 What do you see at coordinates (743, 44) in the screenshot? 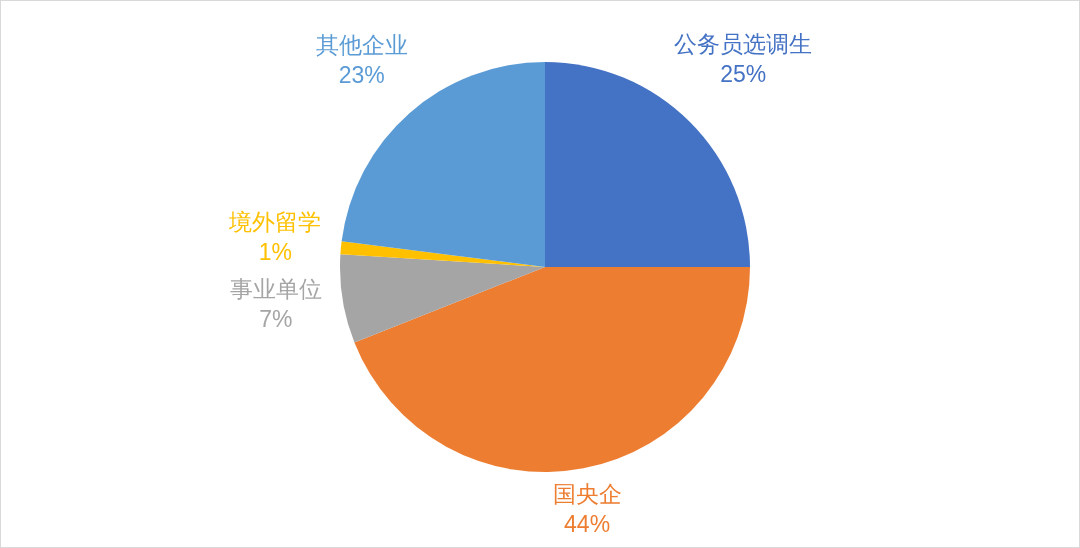
I see `slice-label: 公务员选调生` at bounding box center [743, 44].